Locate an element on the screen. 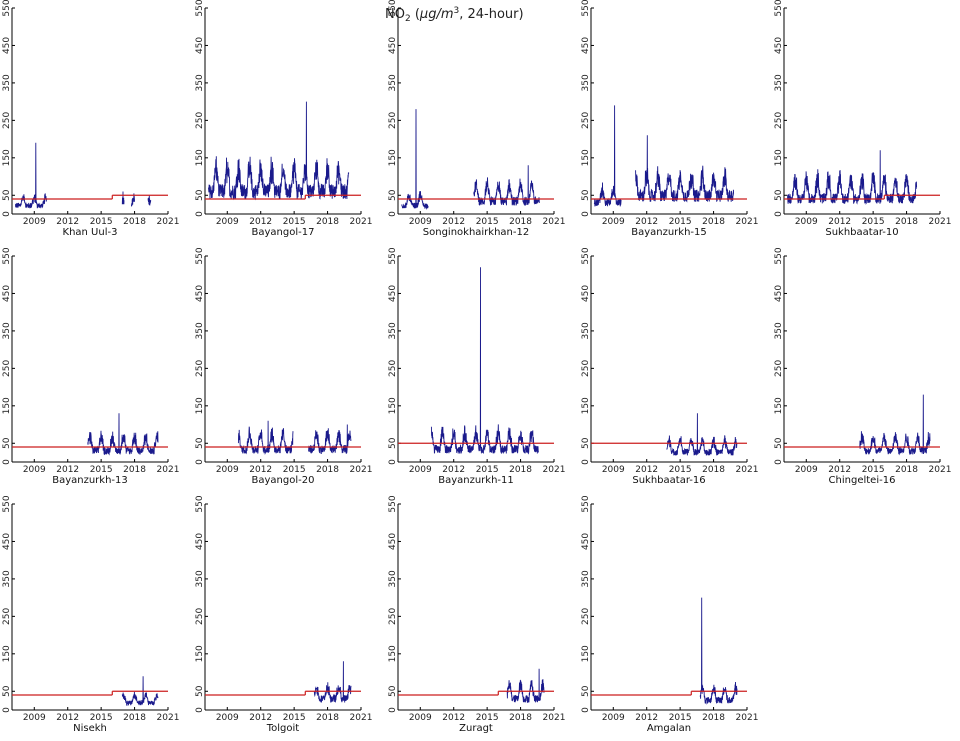 The width and height of the screenshot is (960, 741). station-label: Bayanzurkh-15 is located at coordinates (669, 232).